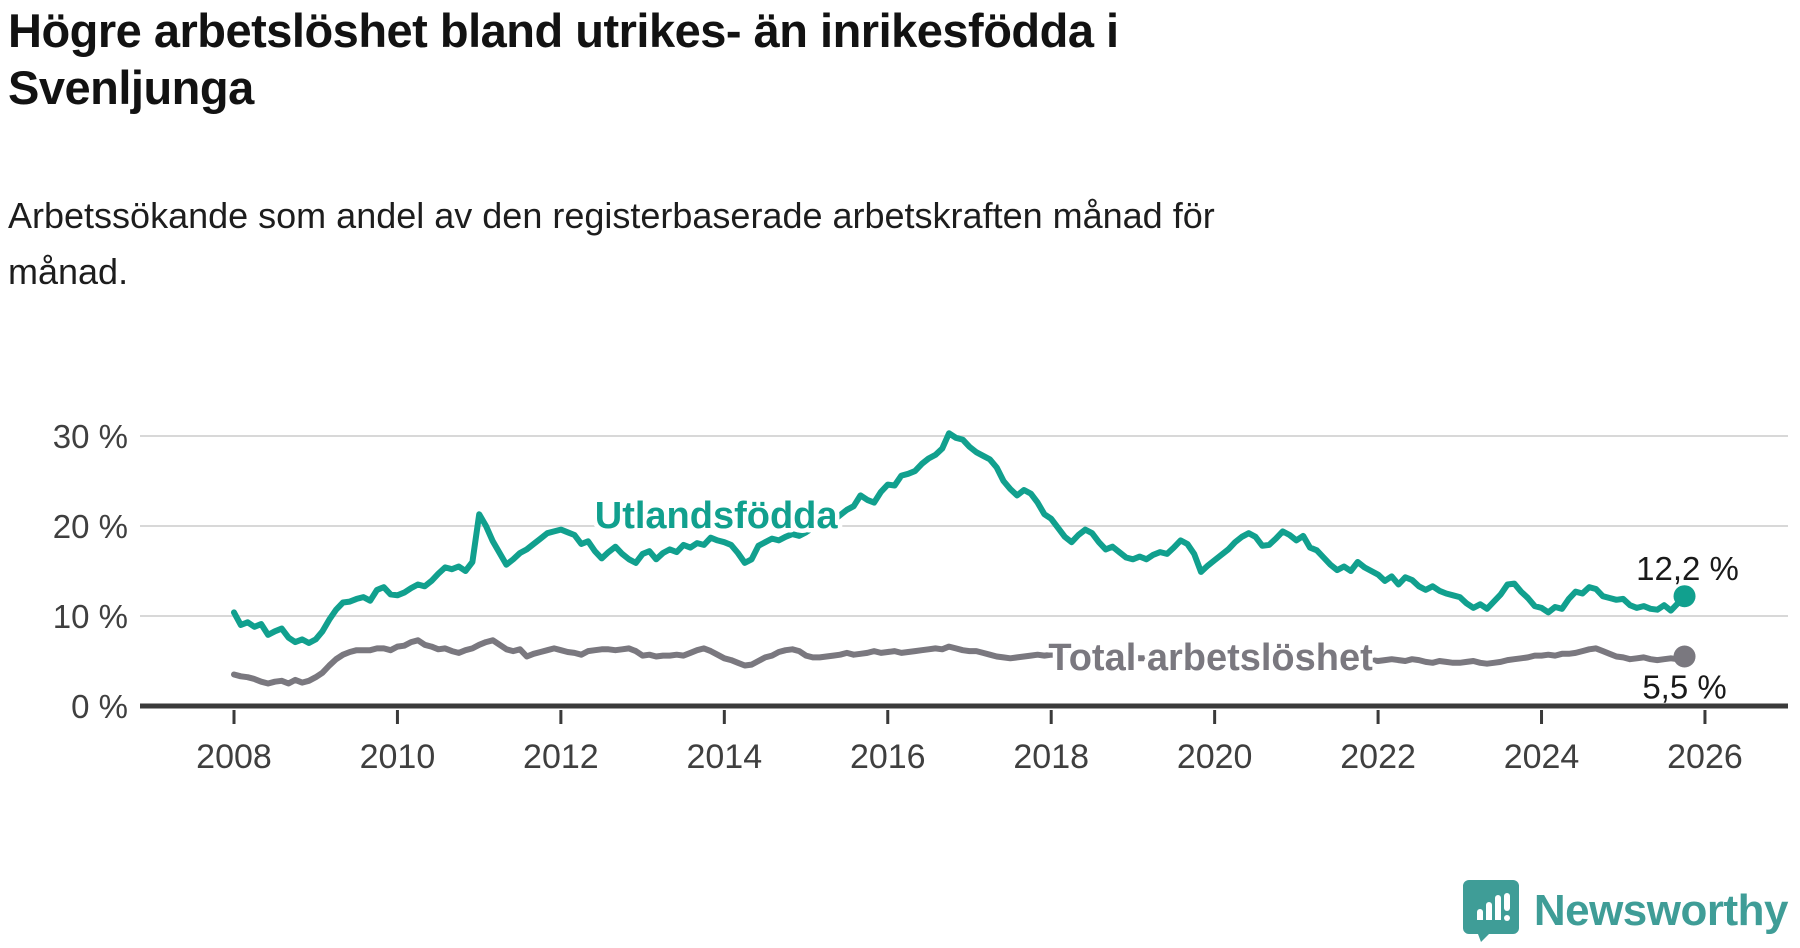  Describe the element at coordinates (1687, 568) in the screenshot. I see `endpoint-value-utlandsf-dda: 12,2 %` at that location.